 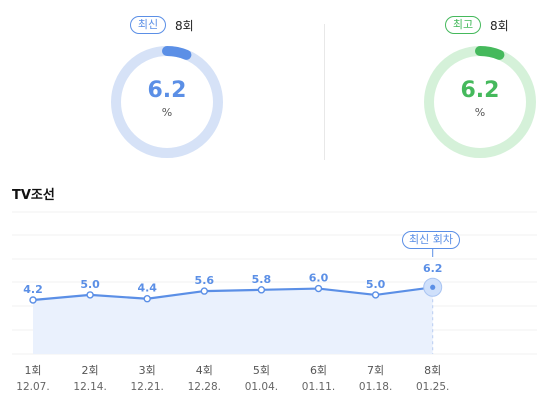 What do you see at coordinates (147, 370) in the screenshot?
I see `x-tick-label: 3회` at bounding box center [147, 370].